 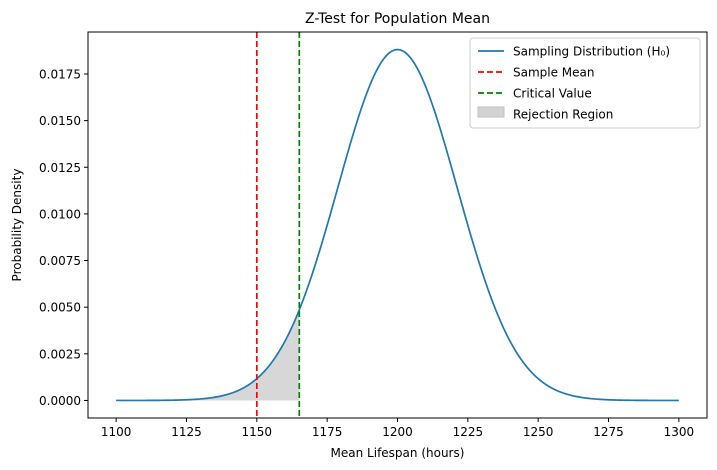 What do you see at coordinates (327, 432) in the screenshot?
I see `x-tick-label: 1175` at bounding box center [327, 432].